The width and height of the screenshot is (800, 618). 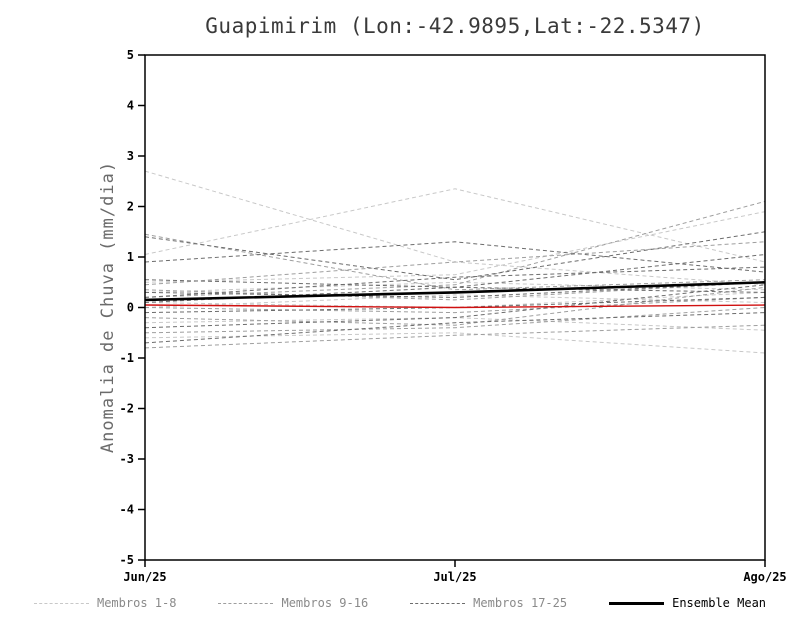 What do you see at coordinates (130, 308) in the screenshot?
I see `y-tick-label: 0` at bounding box center [130, 308].